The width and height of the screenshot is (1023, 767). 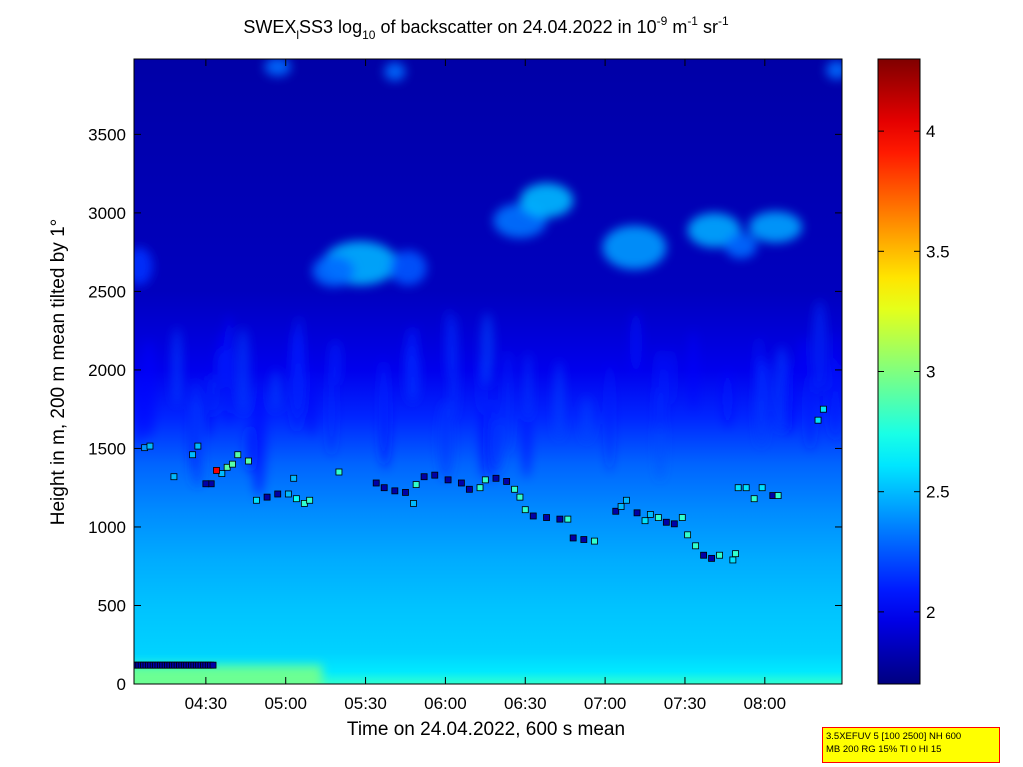 What do you see at coordinates (938, 492) in the screenshot?
I see `colorbar-tick-label: 2.5` at bounding box center [938, 492].